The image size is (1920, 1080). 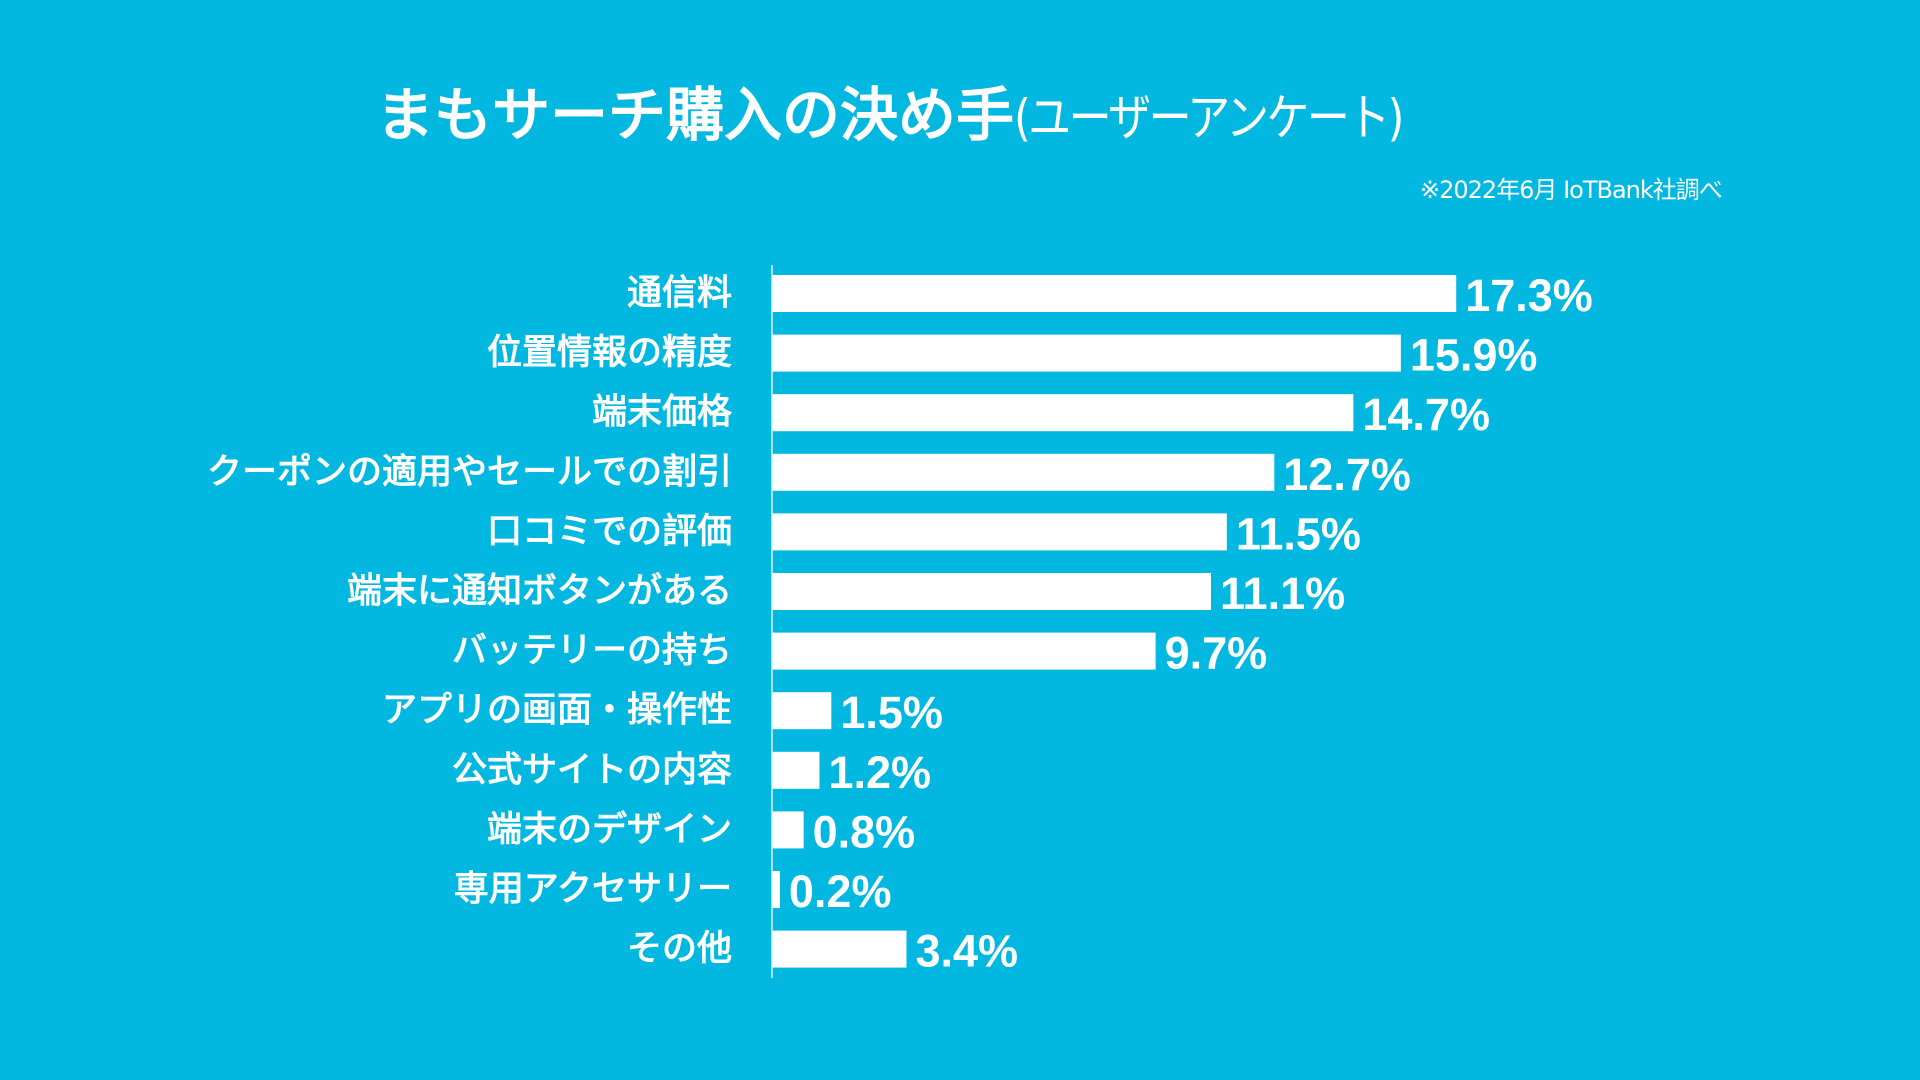 What do you see at coordinates (539, 592) in the screenshot?
I see `category-label: 端末に通知ボタンがある` at bounding box center [539, 592].